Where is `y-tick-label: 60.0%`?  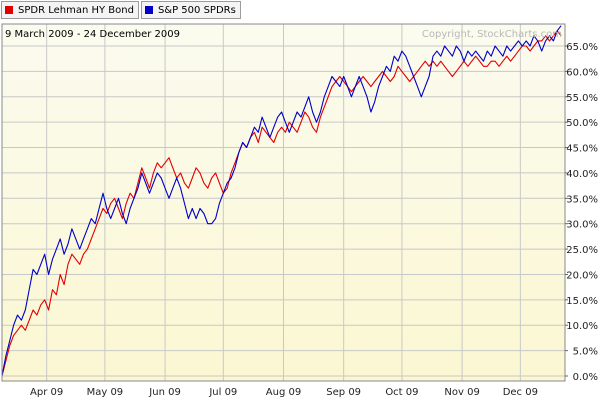 y-tick-label: 60.0% is located at coordinates (582, 72).